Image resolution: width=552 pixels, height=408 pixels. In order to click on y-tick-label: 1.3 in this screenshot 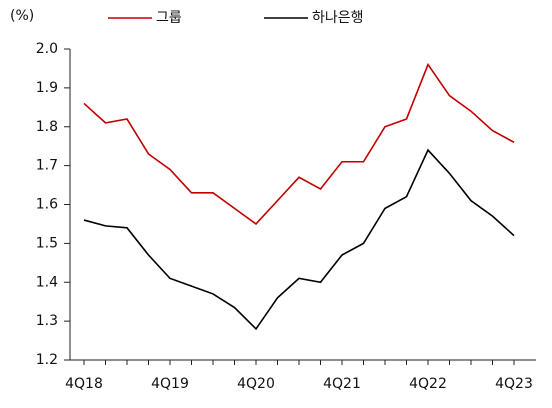, I will do `click(47, 321)`.